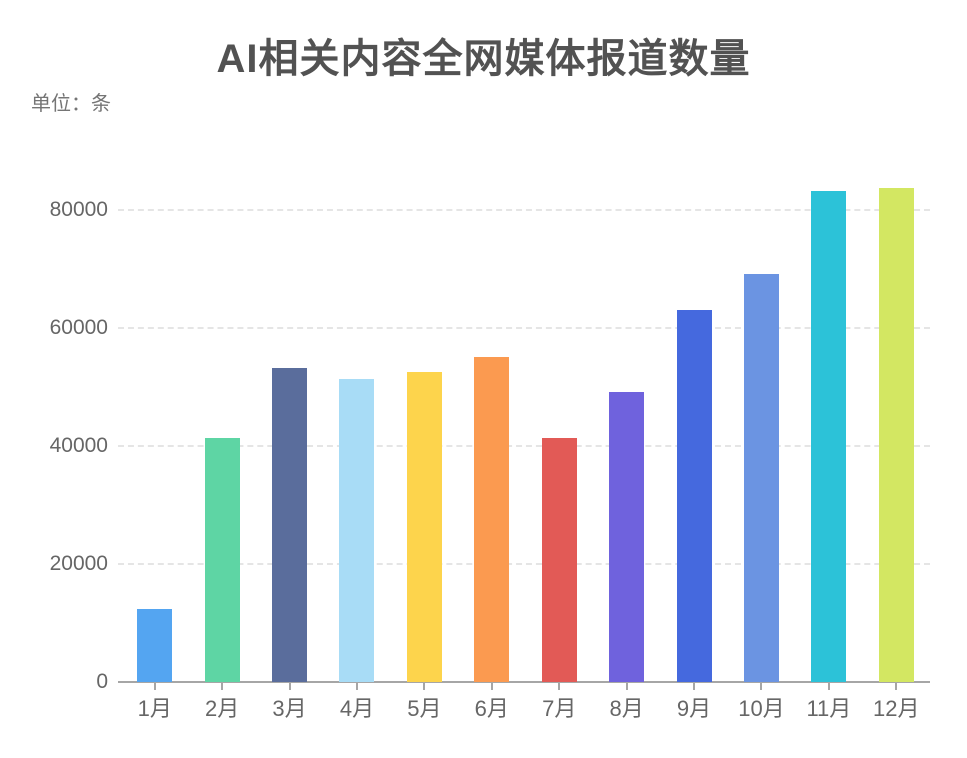 The image size is (967, 758). I want to click on x-axis-label-month-9: 9月, so click(694, 708).